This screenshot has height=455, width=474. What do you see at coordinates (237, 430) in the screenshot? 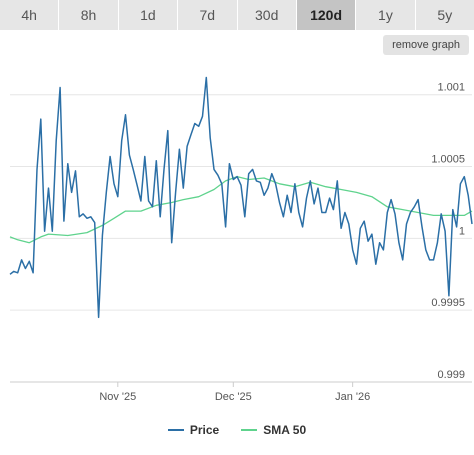
I see `chart-legend: Price SMA 50` at bounding box center [237, 430].